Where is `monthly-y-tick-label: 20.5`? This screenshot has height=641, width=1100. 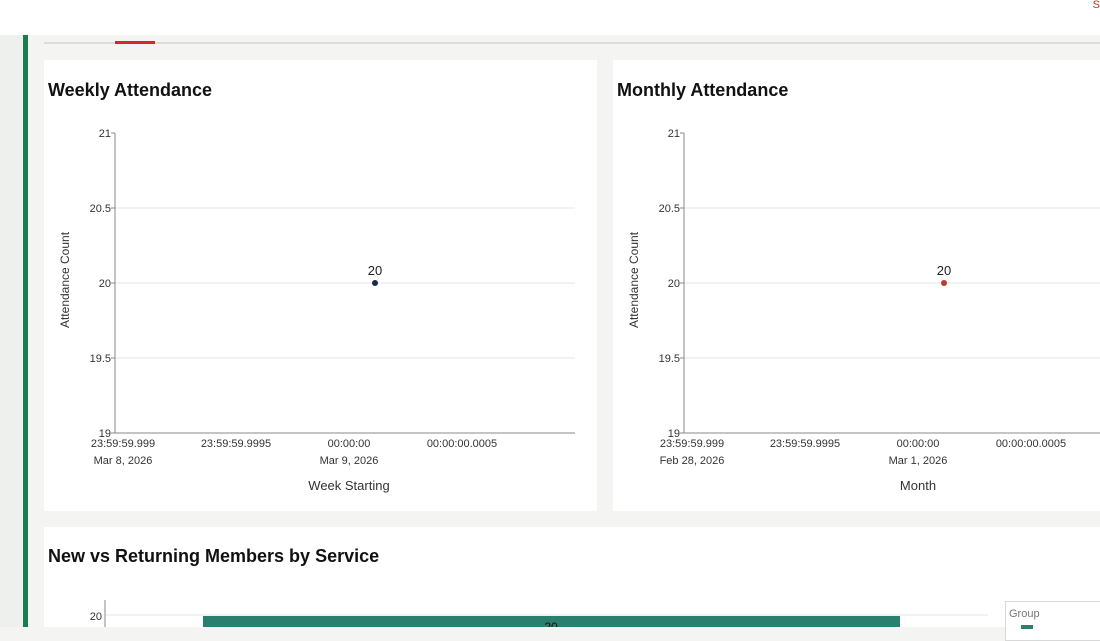 monthly-y-tick-label: 20.5 is located at coordinates (669, 209).